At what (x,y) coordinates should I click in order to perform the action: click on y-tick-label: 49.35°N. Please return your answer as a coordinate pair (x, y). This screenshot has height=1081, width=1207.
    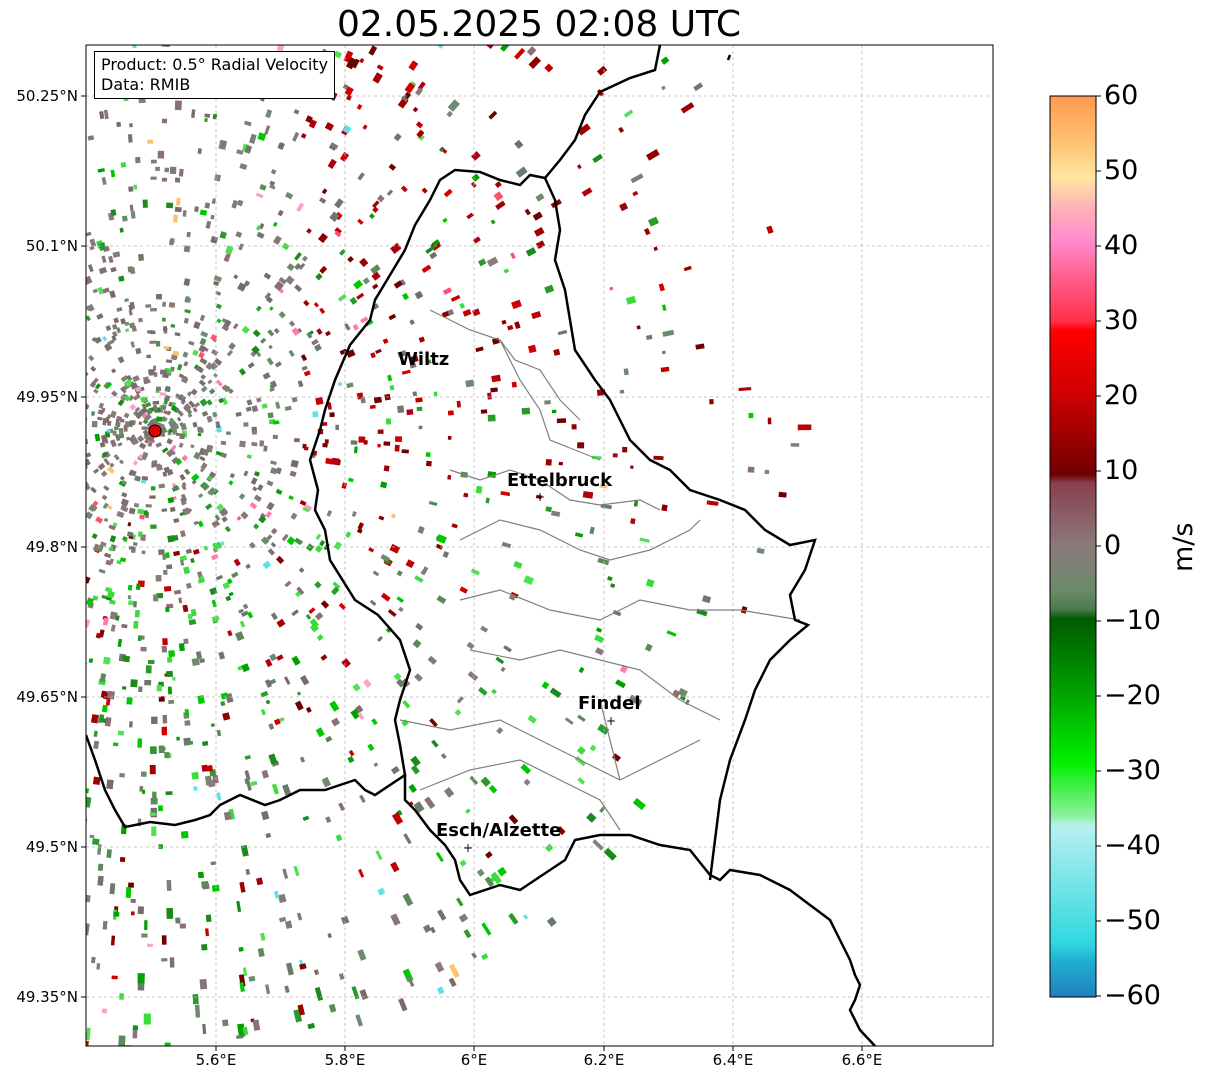
    Looking at the image, I should click on (47, 997).